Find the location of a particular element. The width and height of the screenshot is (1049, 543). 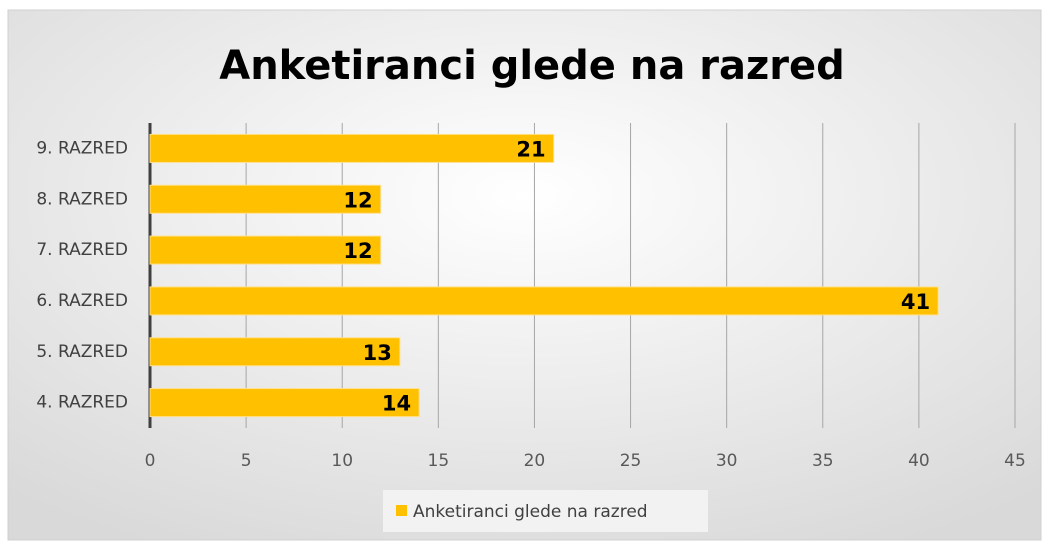

y-tick-label: 6. RAZRED is located at coordinates (82, 301).